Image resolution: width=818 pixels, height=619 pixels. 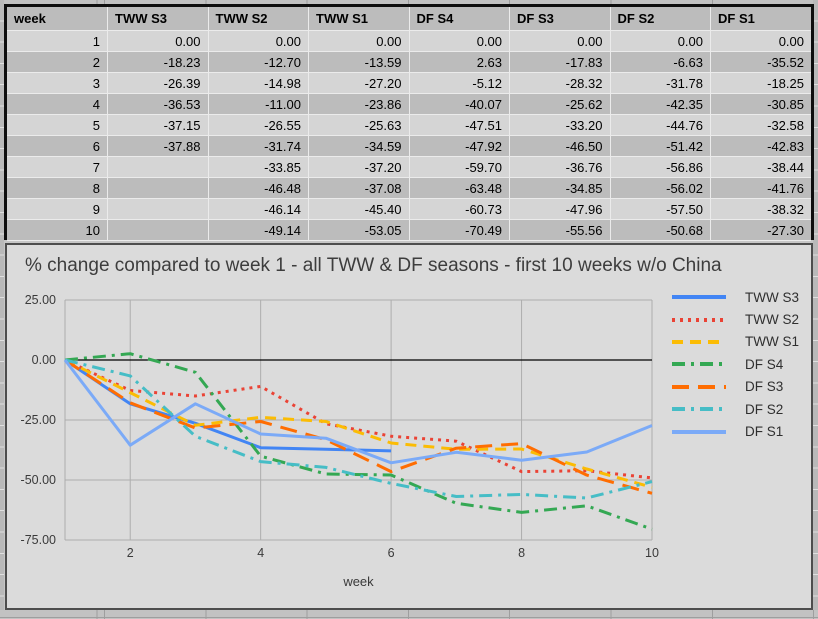 I want to click on table-cell: -27.20, so click(x=359, y=83).